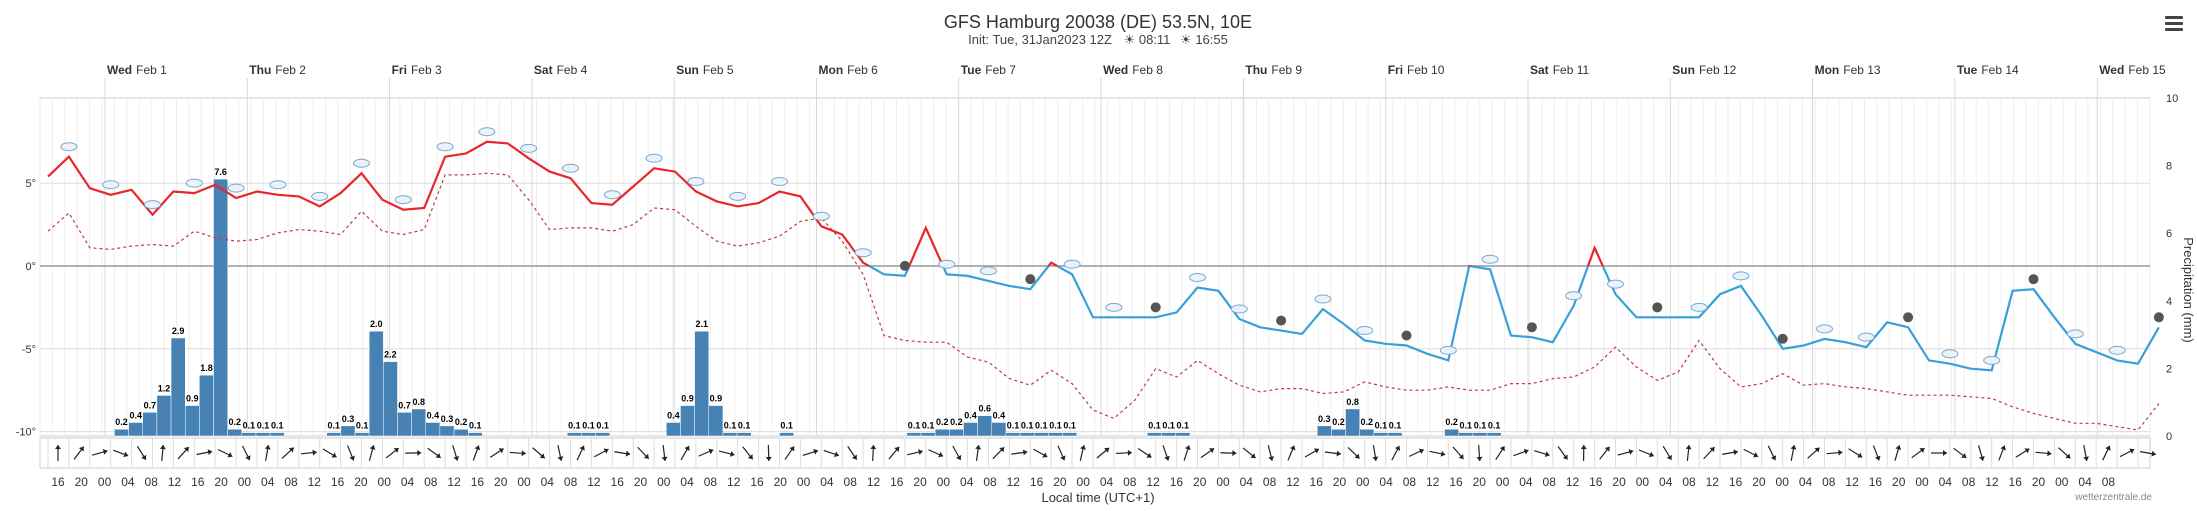 The height and width of the screenshot is (511, 2197). Describe the element at coordinates (984, 409) in the screenshot. I see `precip-bar-label: 0.6` at that location.